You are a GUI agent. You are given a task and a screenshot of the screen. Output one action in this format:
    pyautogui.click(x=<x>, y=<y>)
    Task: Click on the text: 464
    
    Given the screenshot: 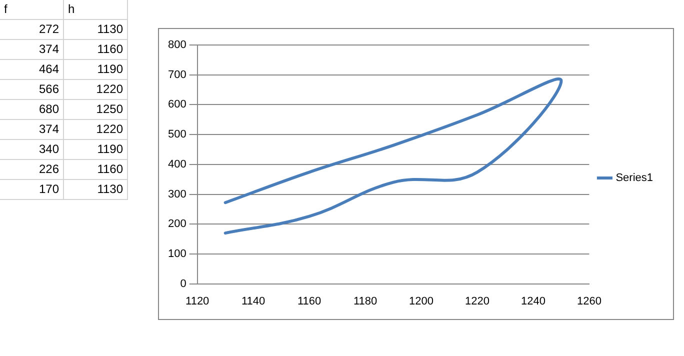 What is the action you would take?
    pyautogui.click(x=32, y=70)
    